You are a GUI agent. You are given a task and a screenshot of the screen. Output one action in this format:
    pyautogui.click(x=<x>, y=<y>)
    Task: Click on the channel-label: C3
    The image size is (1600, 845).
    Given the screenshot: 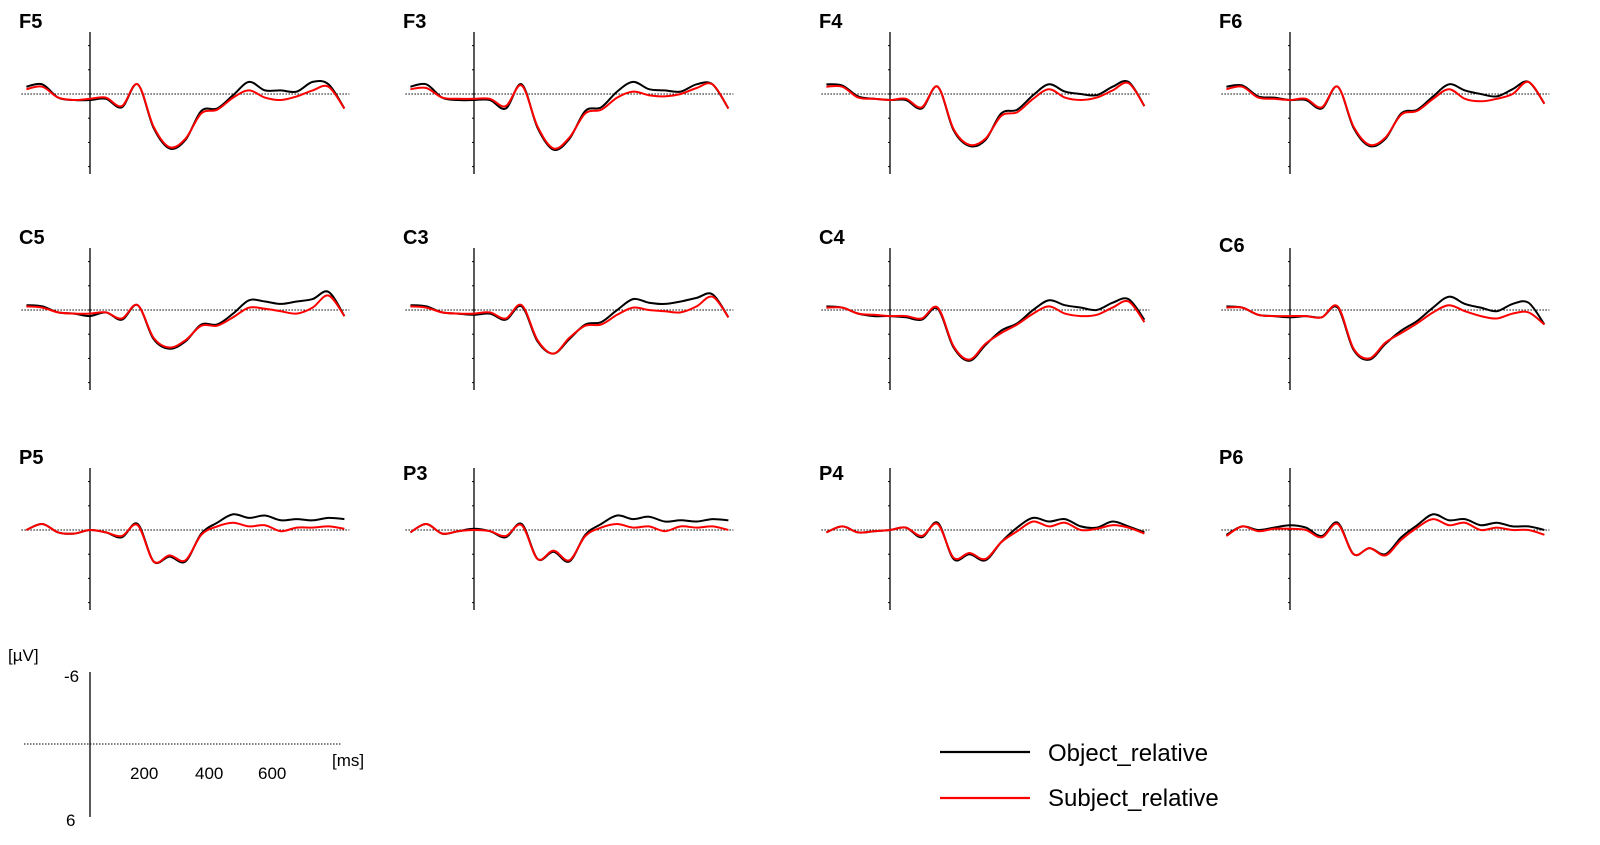 What is the action you would take?
    pyautogui.click(x=416, y=238)
    